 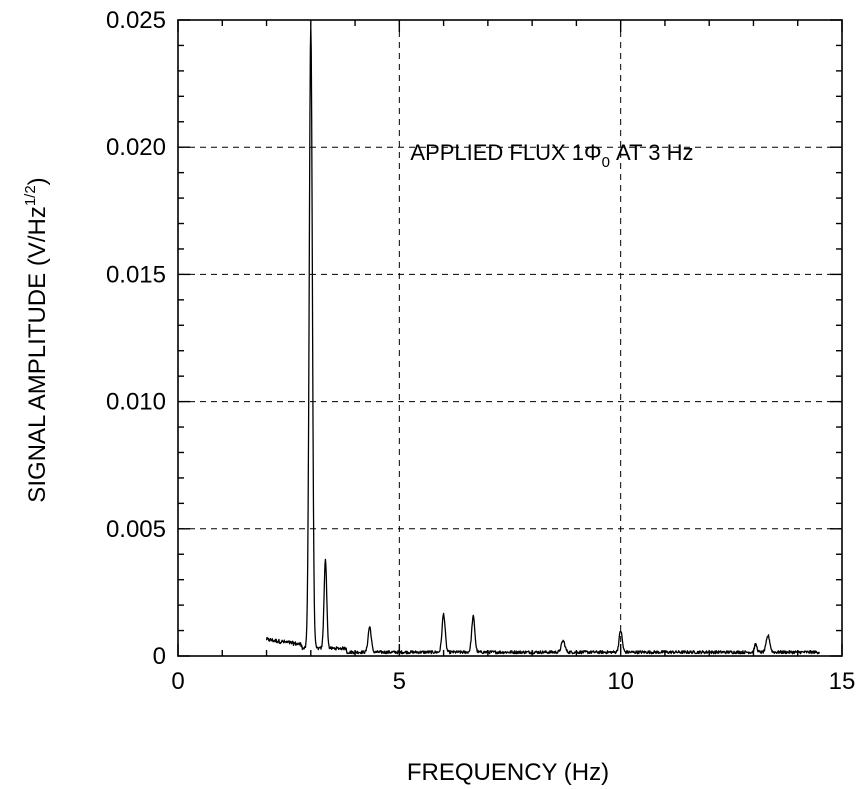 I want to click on y-tick-label: 0, so click(x=159, y=656).